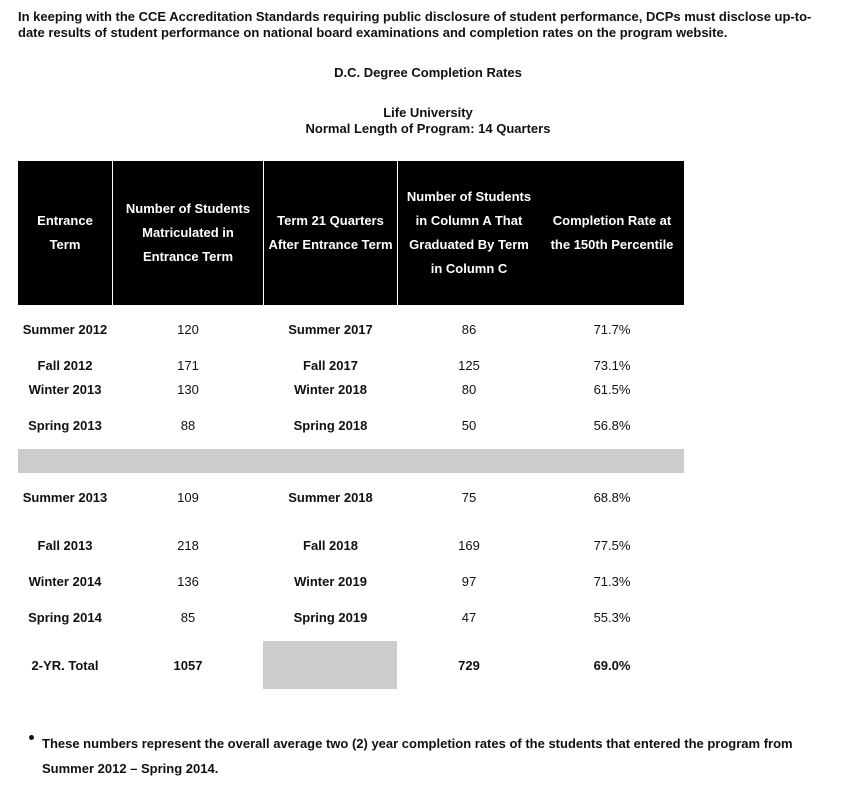 The height and width of the screenshot is (797, 848). What do you see at coordinates (469, 617) in the screenshot?
I see `table-cell: 47` at bounding box center [469, 617].